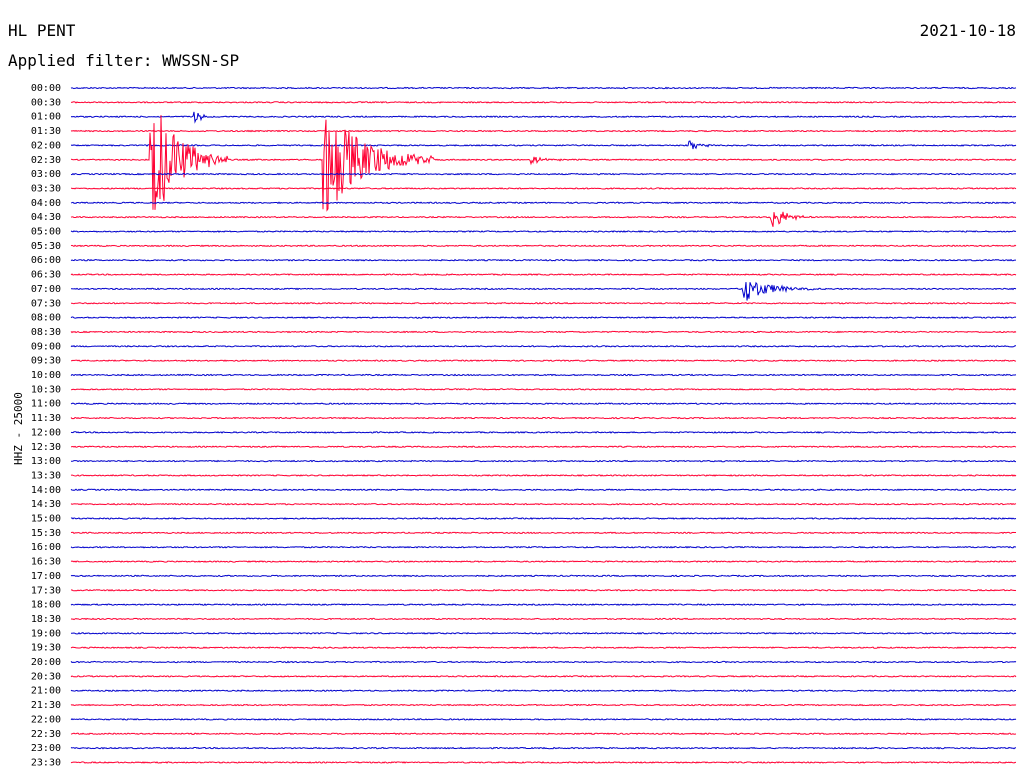 The image size is (1024, 780). I want to click on row-time-label: 11:00, so click(46, 404).